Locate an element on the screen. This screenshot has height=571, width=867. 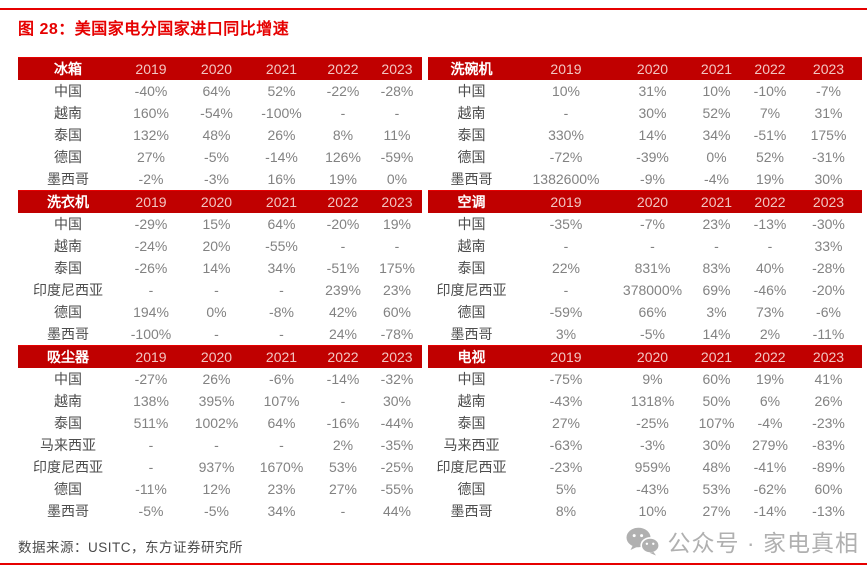
table-row: 泰国 -26% 14% 34% -51% 175% is located at coordinates (220, 268).